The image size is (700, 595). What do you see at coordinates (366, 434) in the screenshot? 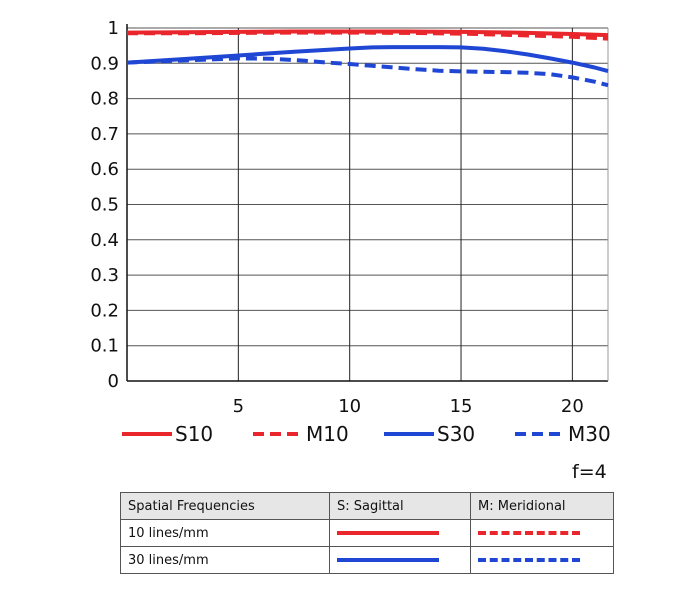
I see `legend: S10 M10 S30 M30` at bounding box center [366, 434].